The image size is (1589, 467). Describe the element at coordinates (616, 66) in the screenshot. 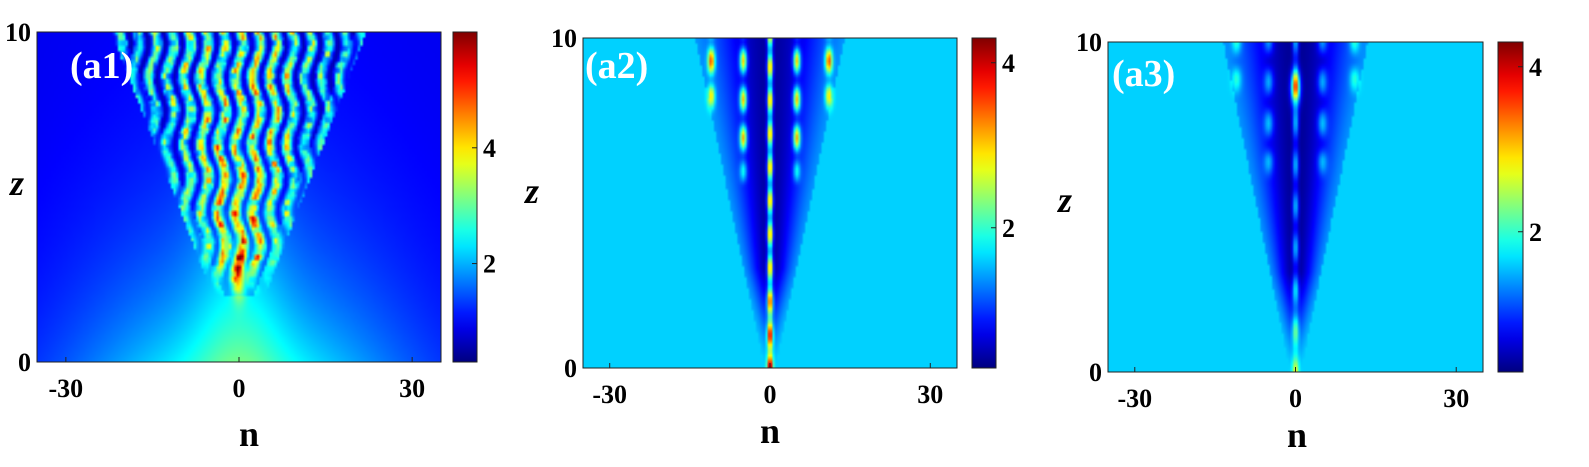

I see `panel-label: (a2)` at that location.